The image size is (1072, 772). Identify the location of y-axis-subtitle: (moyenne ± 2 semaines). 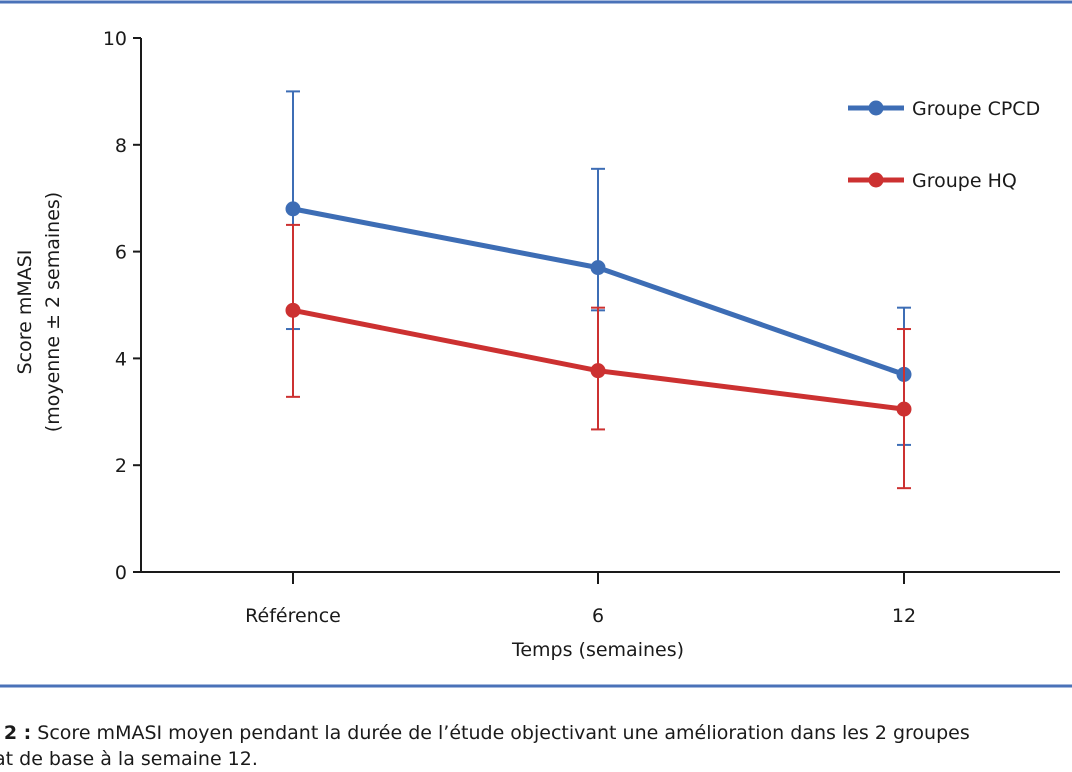
(53, 312).